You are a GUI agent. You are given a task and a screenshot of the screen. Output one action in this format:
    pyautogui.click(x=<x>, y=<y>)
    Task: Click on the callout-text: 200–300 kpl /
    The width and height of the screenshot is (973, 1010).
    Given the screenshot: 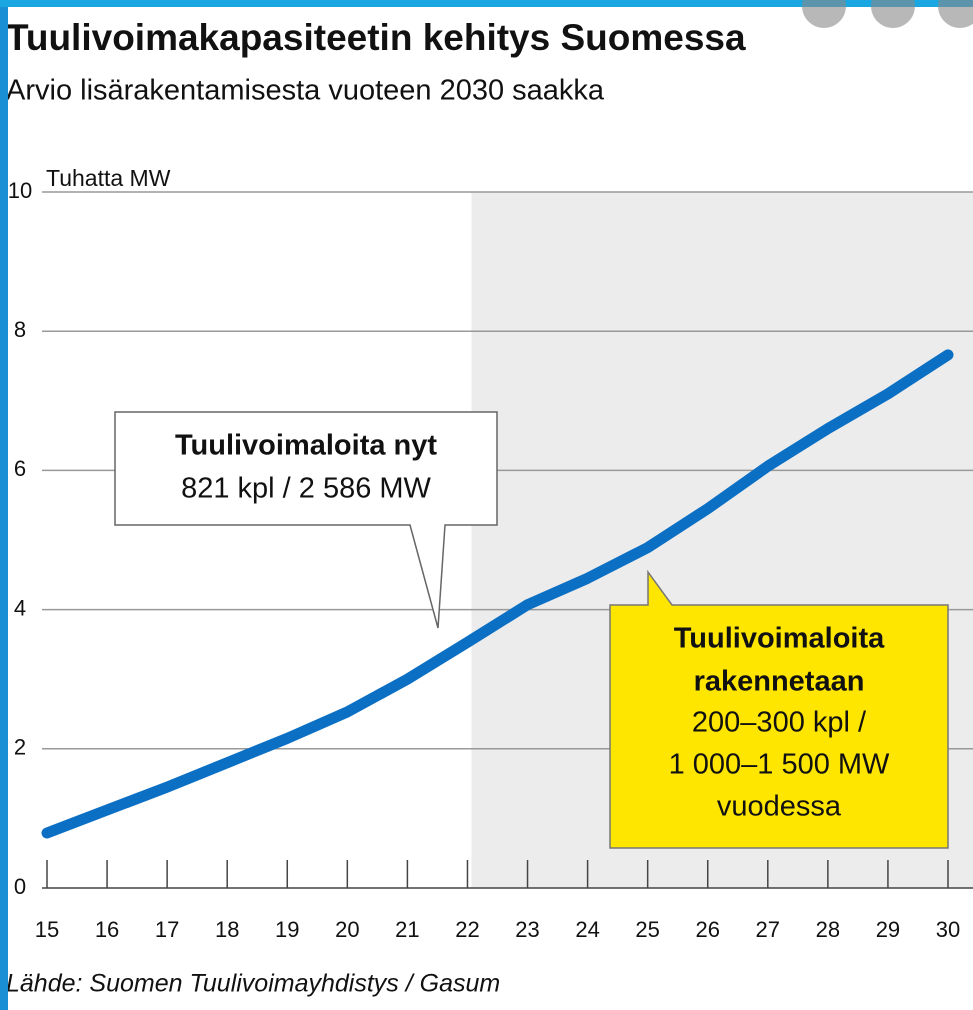 What is the action you would take?
    pyautogui.click(x=779, y=723)
    